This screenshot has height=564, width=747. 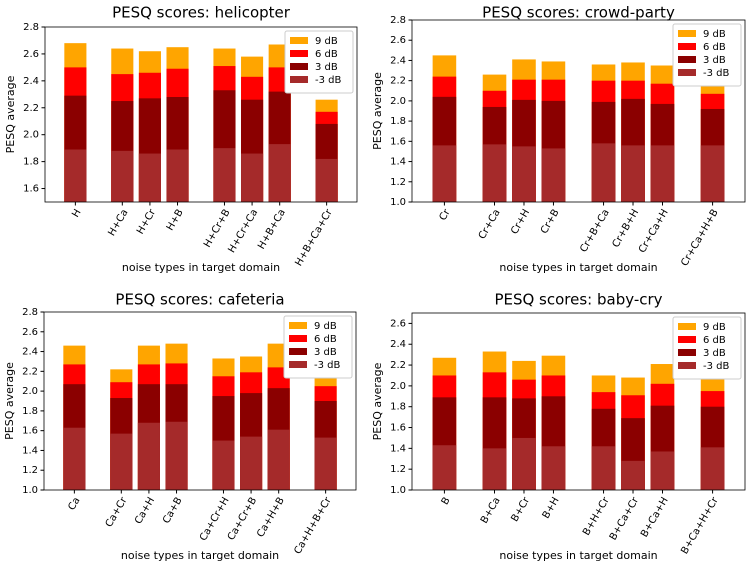 What do you see at coordinates (594, 231) in the screenshot?
I see `x-tick-label: Cr+B+Ca` at bounding box center [594, 231].